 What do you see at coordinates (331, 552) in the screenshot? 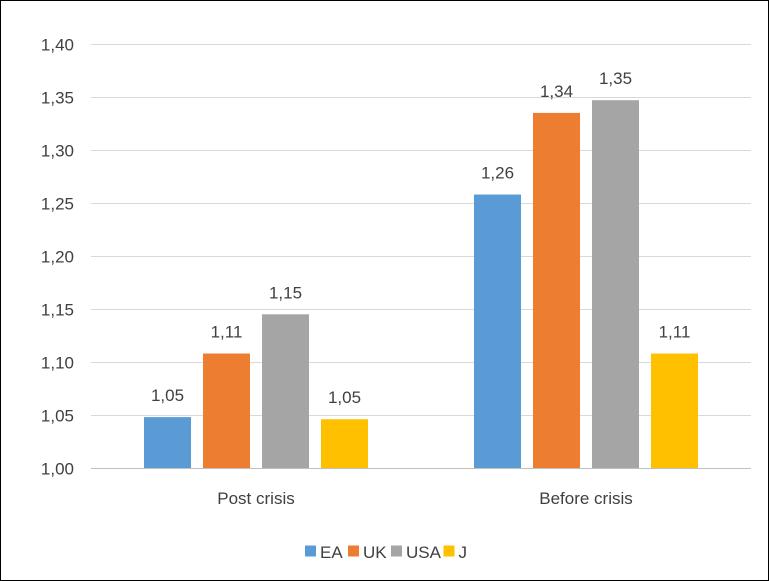
I see `legend-label: EA` at bounding box center [331, 552].